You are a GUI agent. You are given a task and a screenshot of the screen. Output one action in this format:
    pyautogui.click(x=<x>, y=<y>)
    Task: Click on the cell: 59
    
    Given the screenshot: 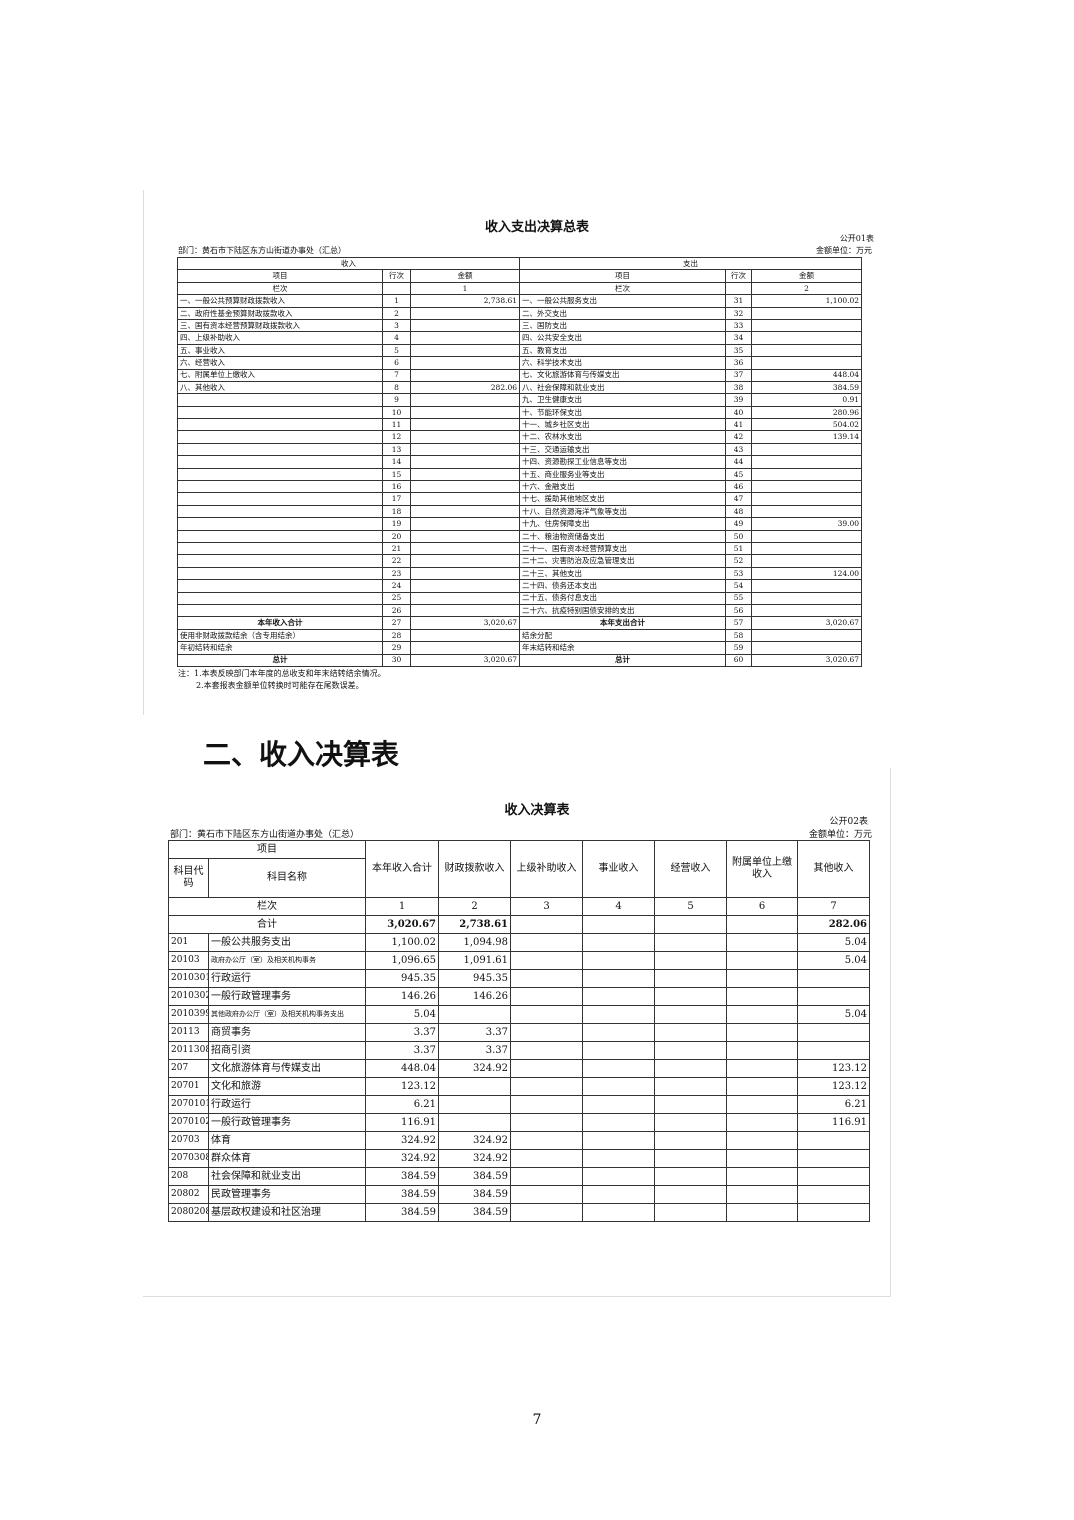 What is the action you would take?
    pyautogui.click(x=739, y=648)
    